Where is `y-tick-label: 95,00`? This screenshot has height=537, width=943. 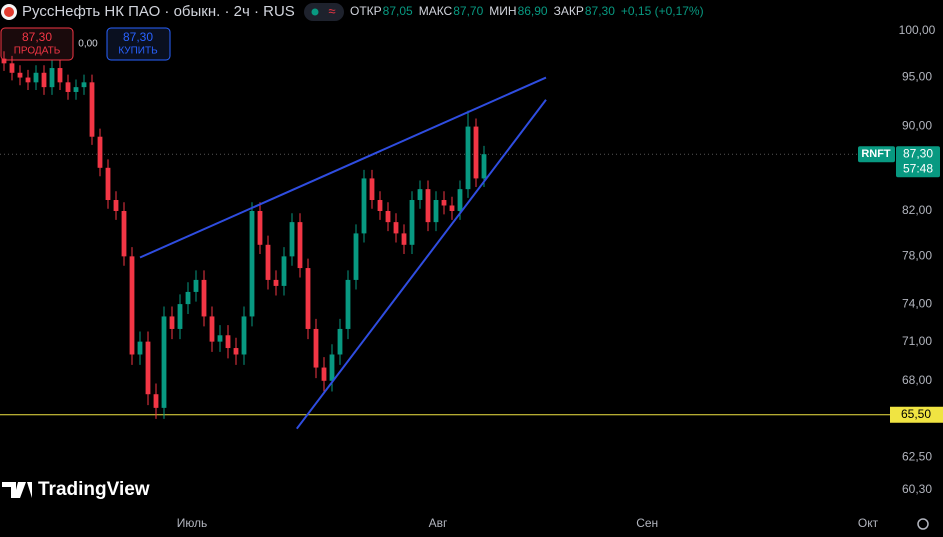 y-tick-label: 95,00 is located at coordinates (917, 77).